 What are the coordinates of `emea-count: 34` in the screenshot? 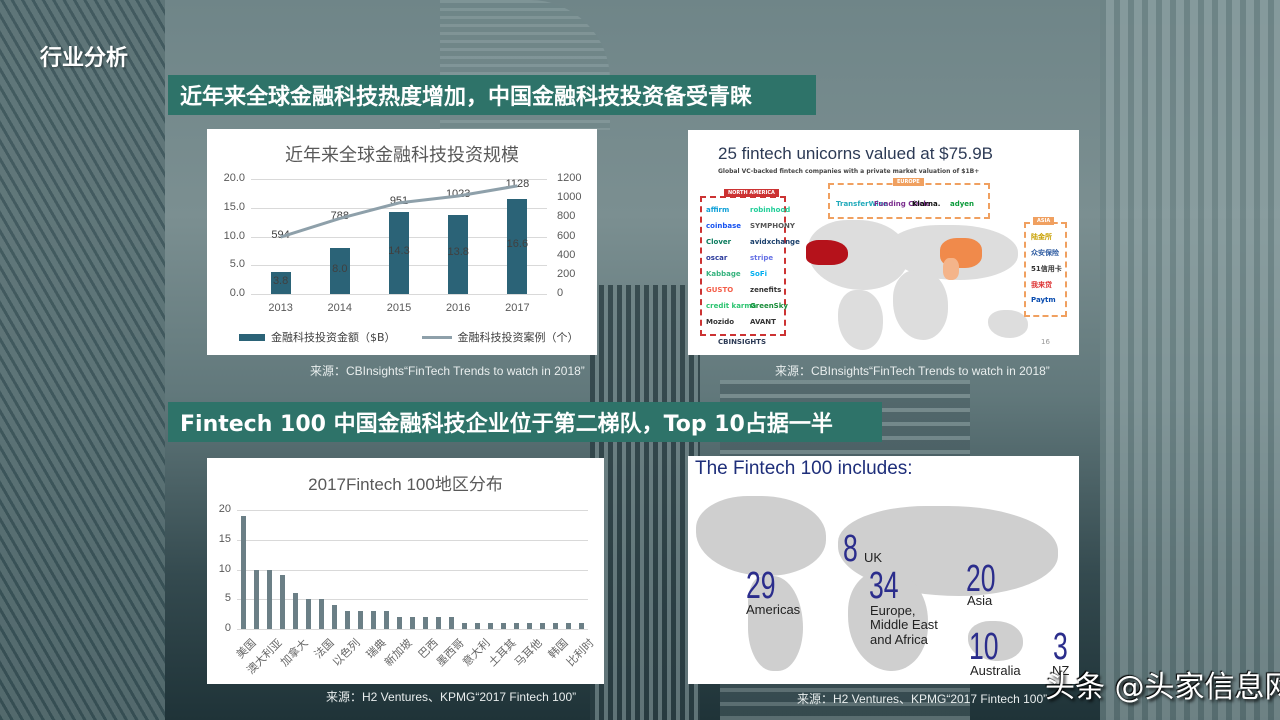 It's located at (884, 586).